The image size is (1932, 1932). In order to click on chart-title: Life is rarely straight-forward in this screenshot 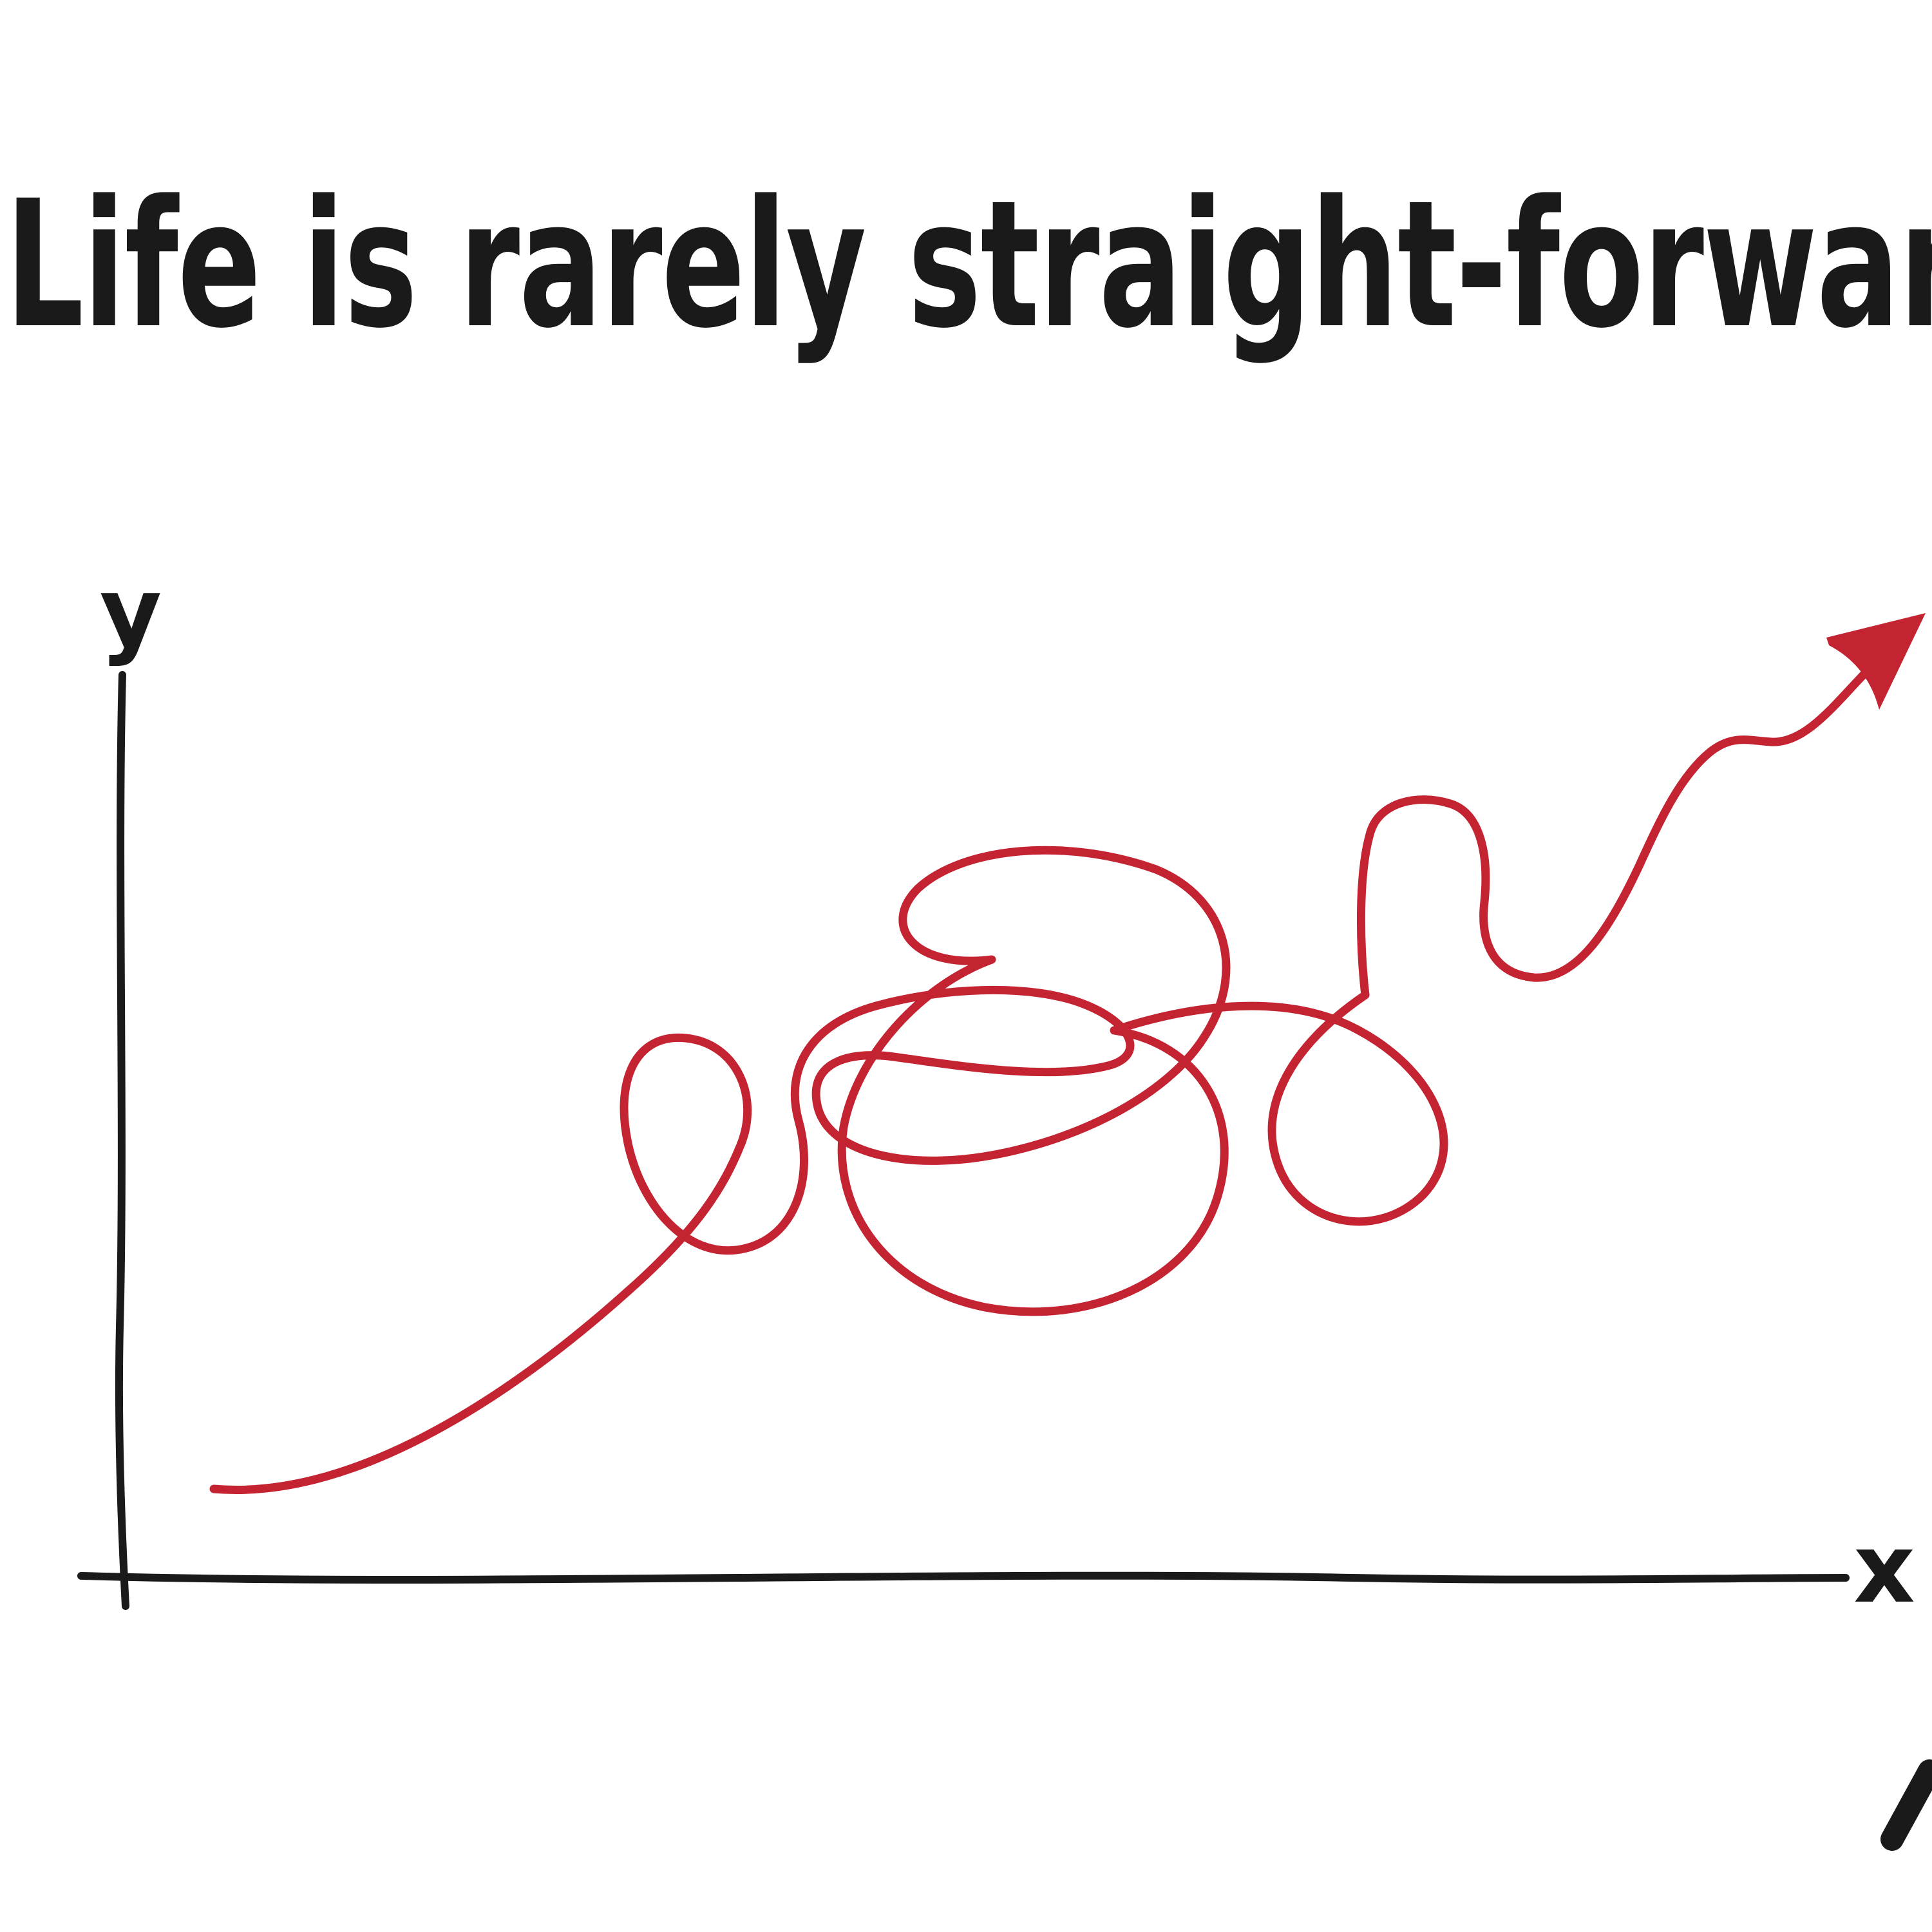, I will do `click(969, 265)`.